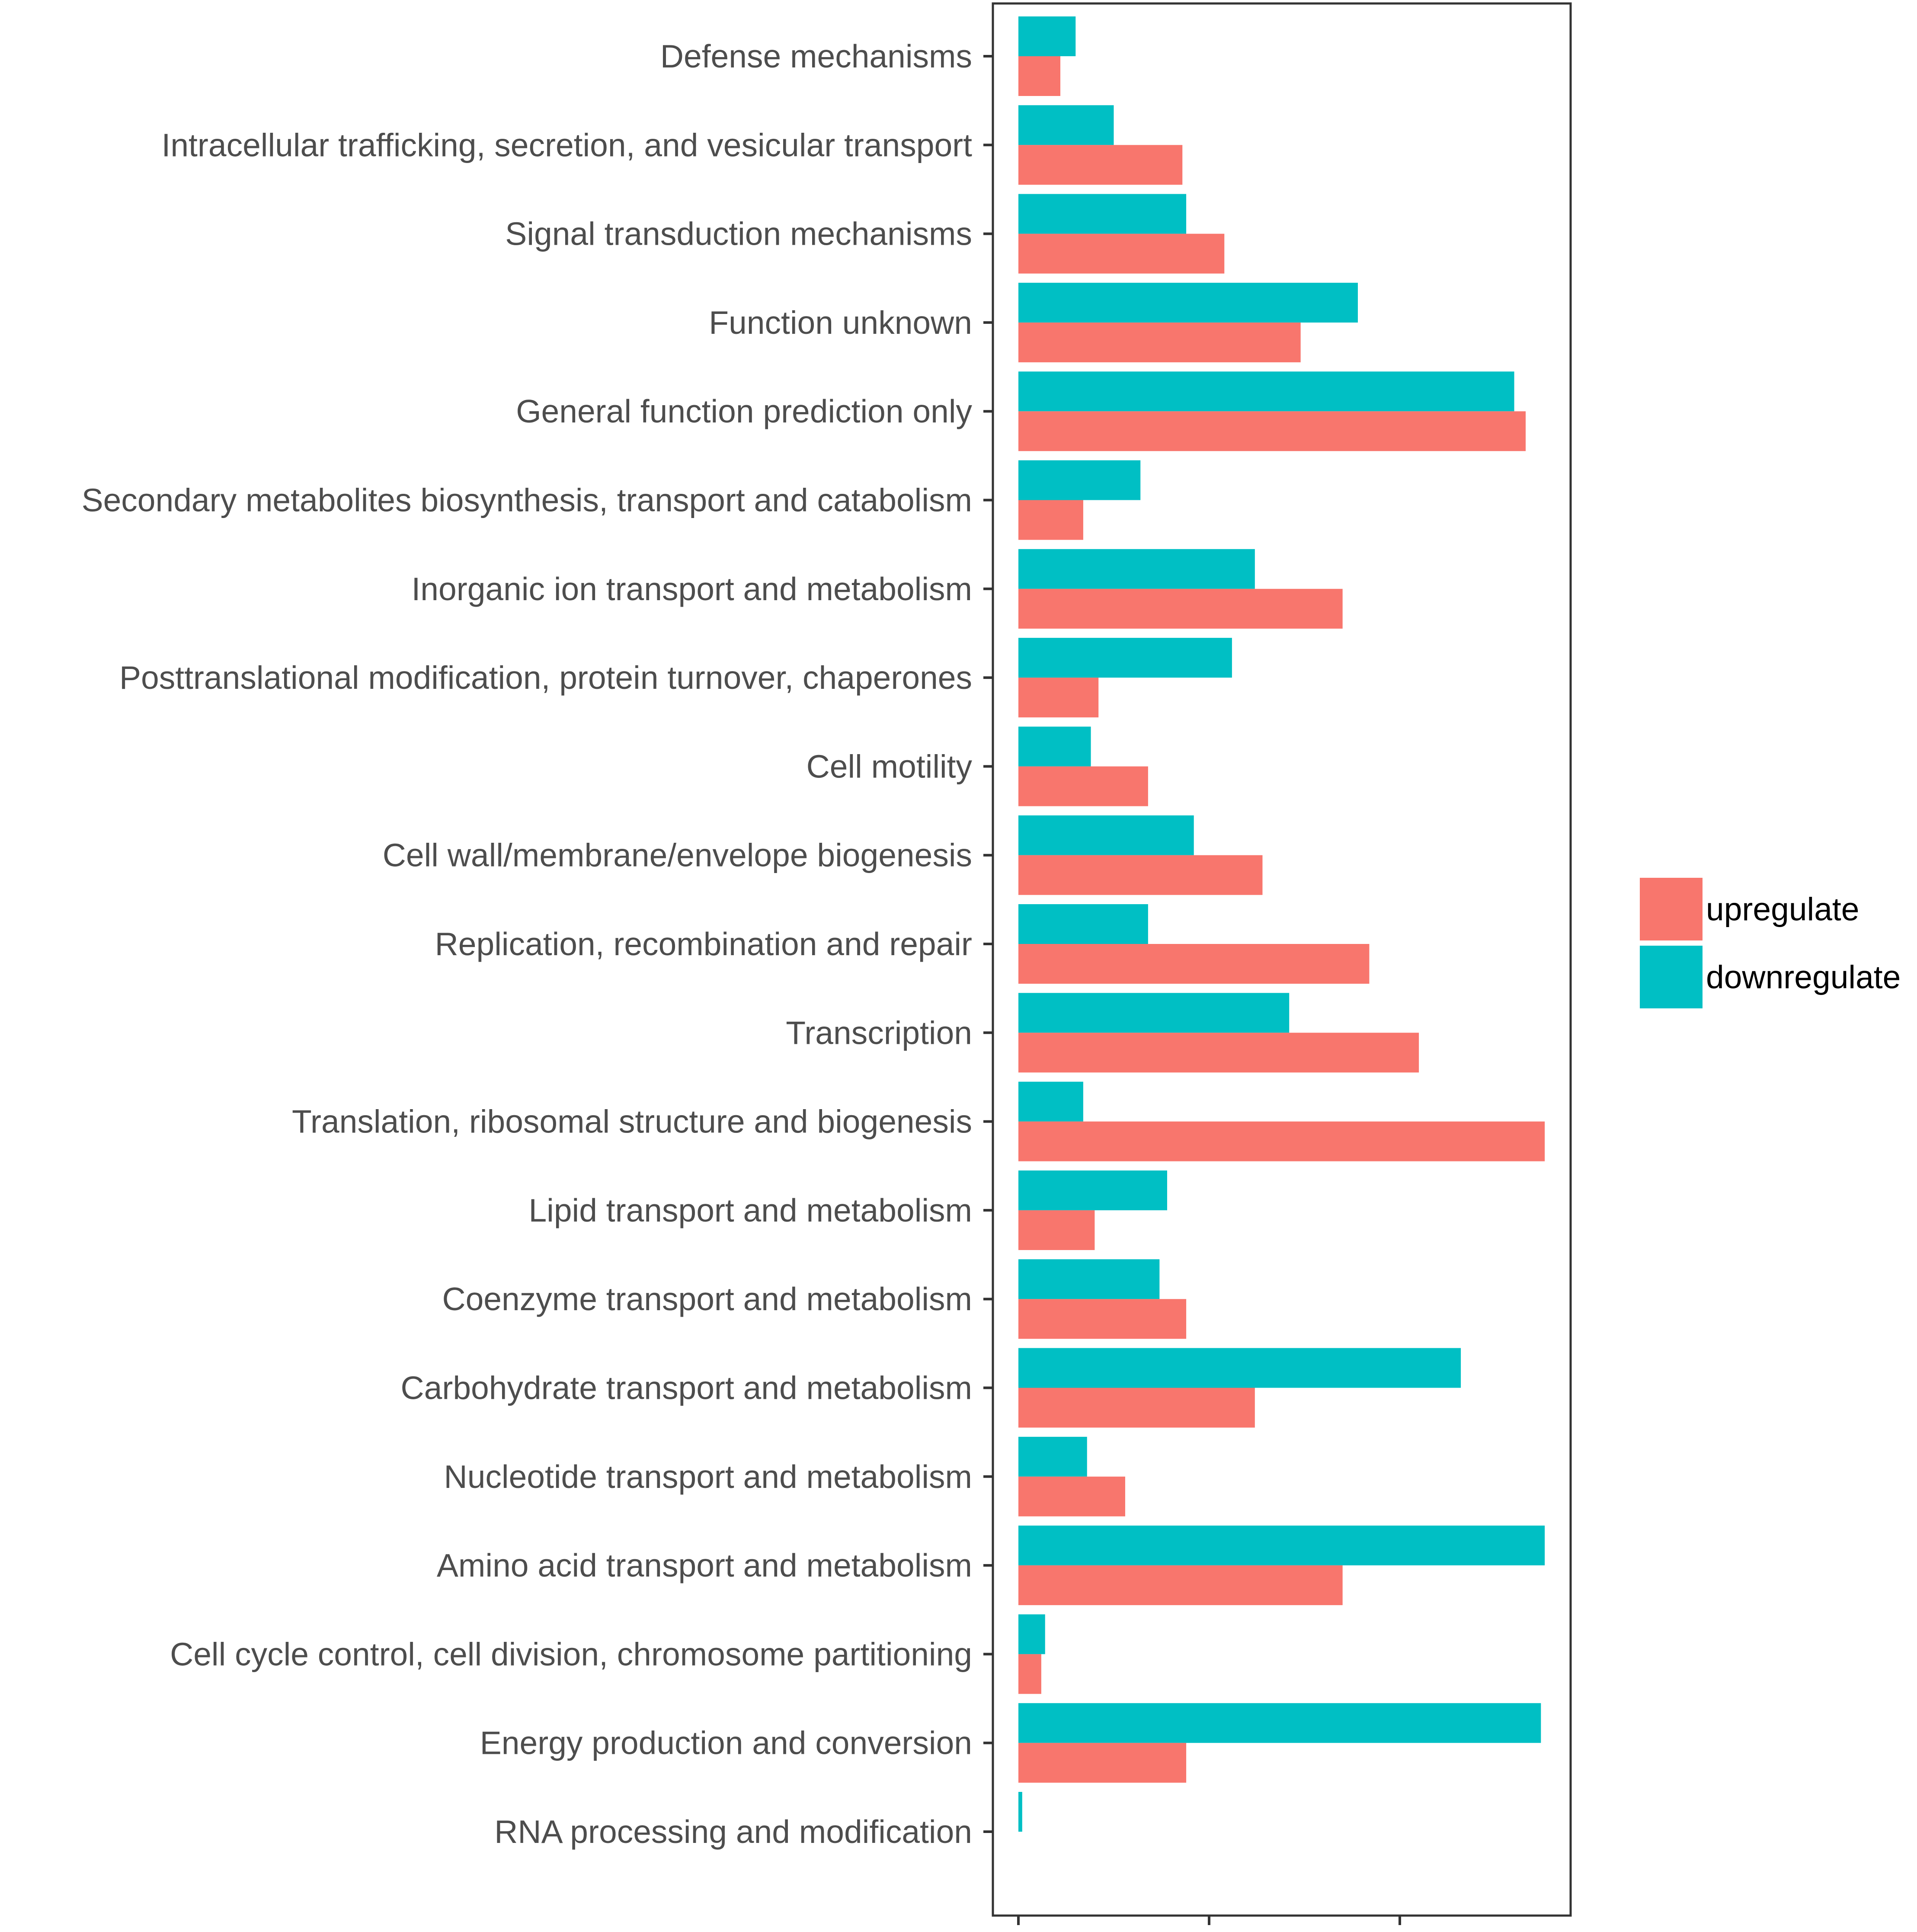 The height and width of the screenshot is (1932, 1917). Describe the element at coordinates (704, 1565) in the screenshot. I see `category-label-17: Amino acid transport and metabolism` at that location.